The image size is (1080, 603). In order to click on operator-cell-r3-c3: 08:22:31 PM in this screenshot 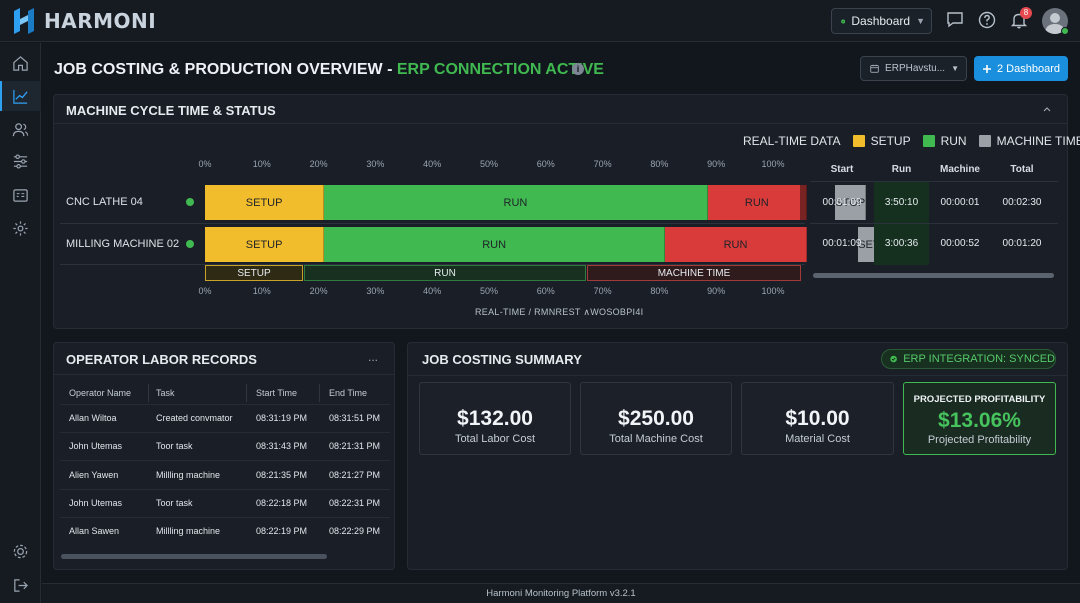, I will do `click(355, 502)`.